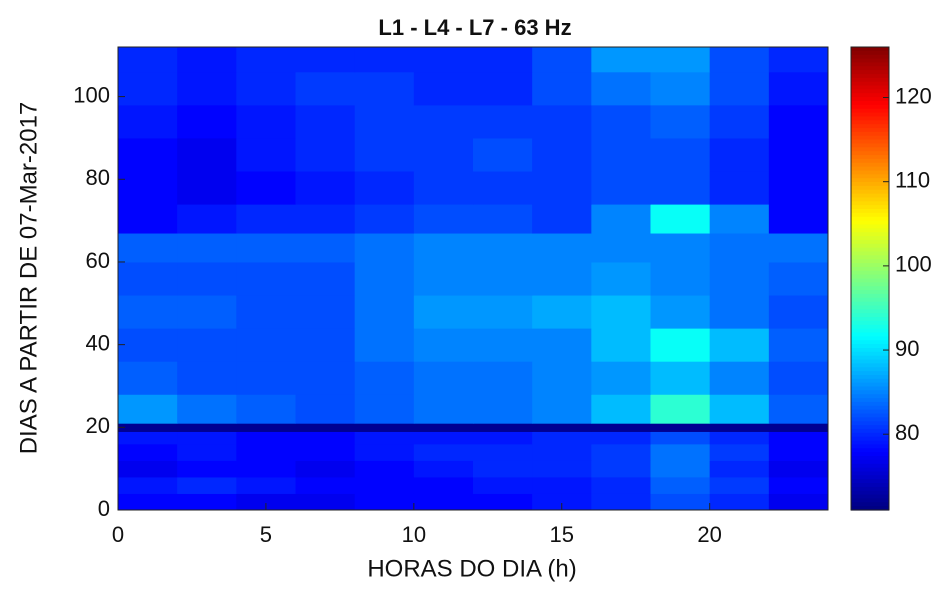 This screenshot has height=589, width=948. I want to click on y-axis-label: DIAS A PARTIR DE 07-Mar-2017, so click(28, 278).